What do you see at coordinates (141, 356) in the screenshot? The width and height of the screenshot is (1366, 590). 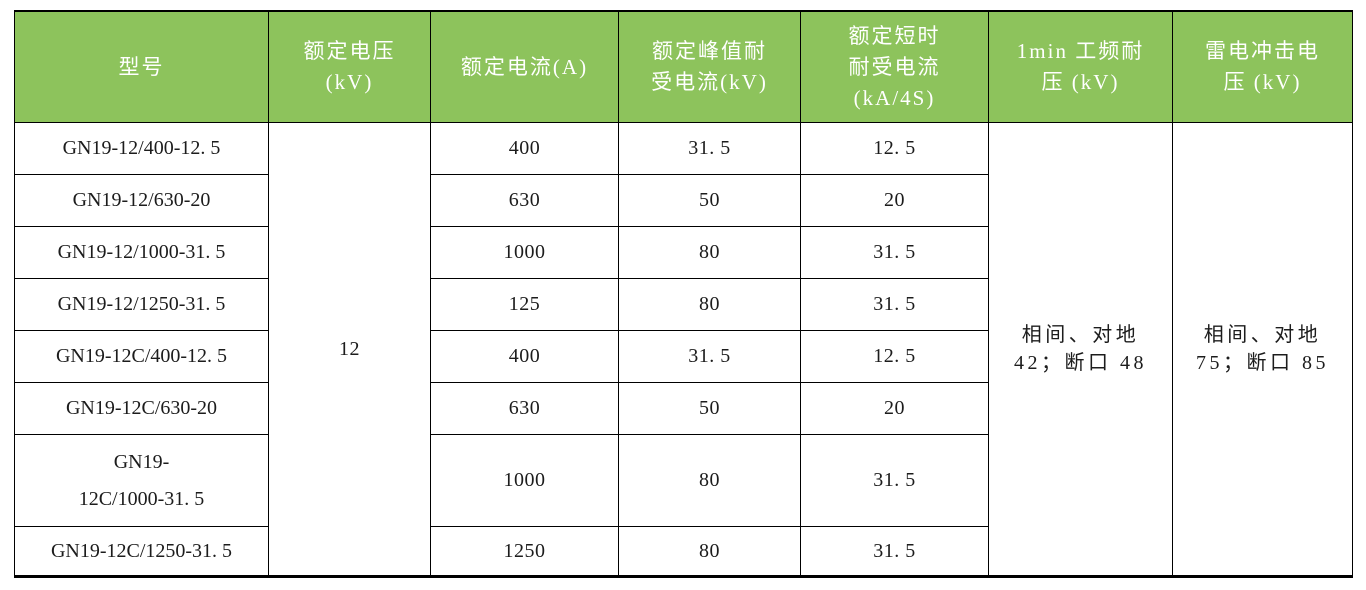 I see `model-cell: GN19-12C/400-12. 5` at bounding box center [141, 356].